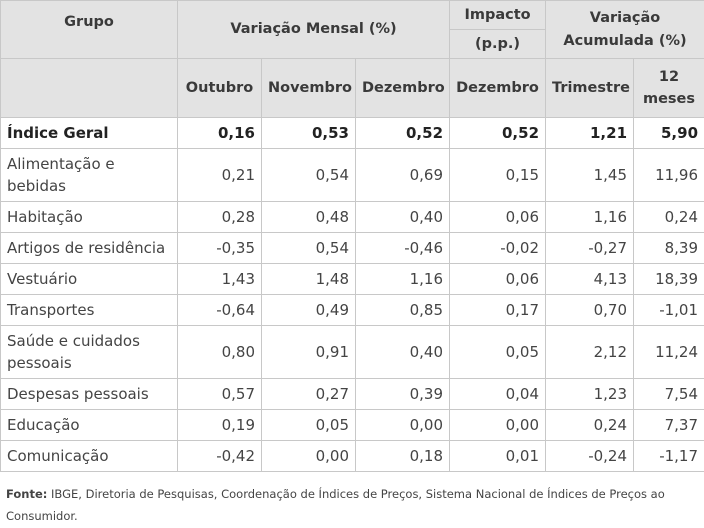 The height and width of the screenshot is (528, 704). Describe the element at coordinates (219, 175) in the screenshot. I see `cell-outubro: 0,21` at that location.